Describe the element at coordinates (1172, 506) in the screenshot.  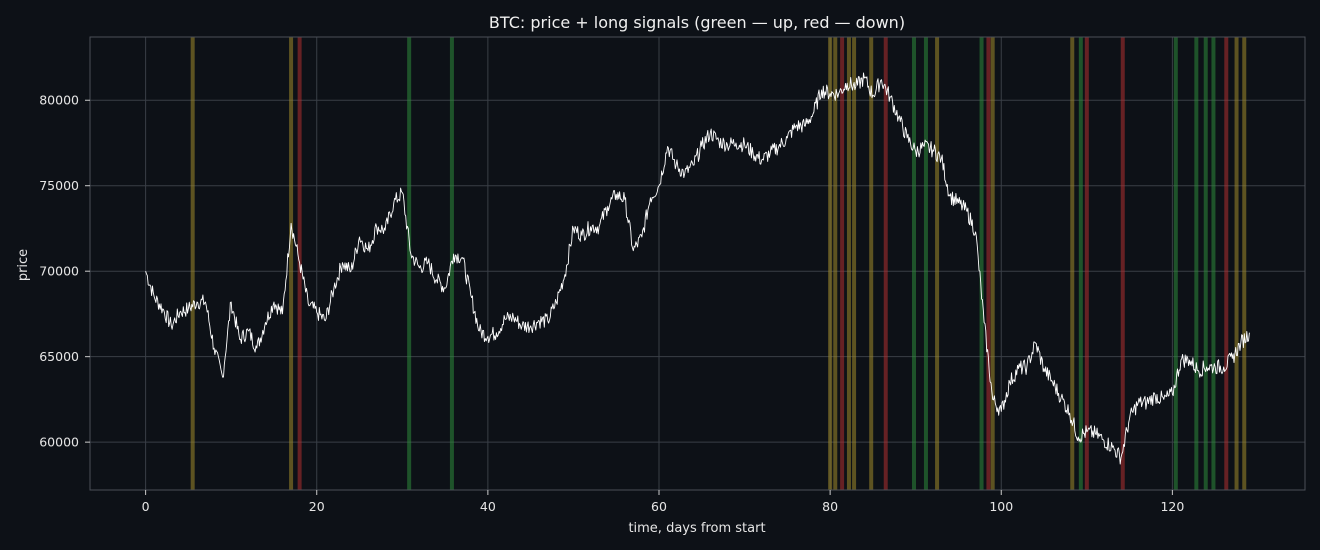
I see `x-tick-label: 120` at that location.